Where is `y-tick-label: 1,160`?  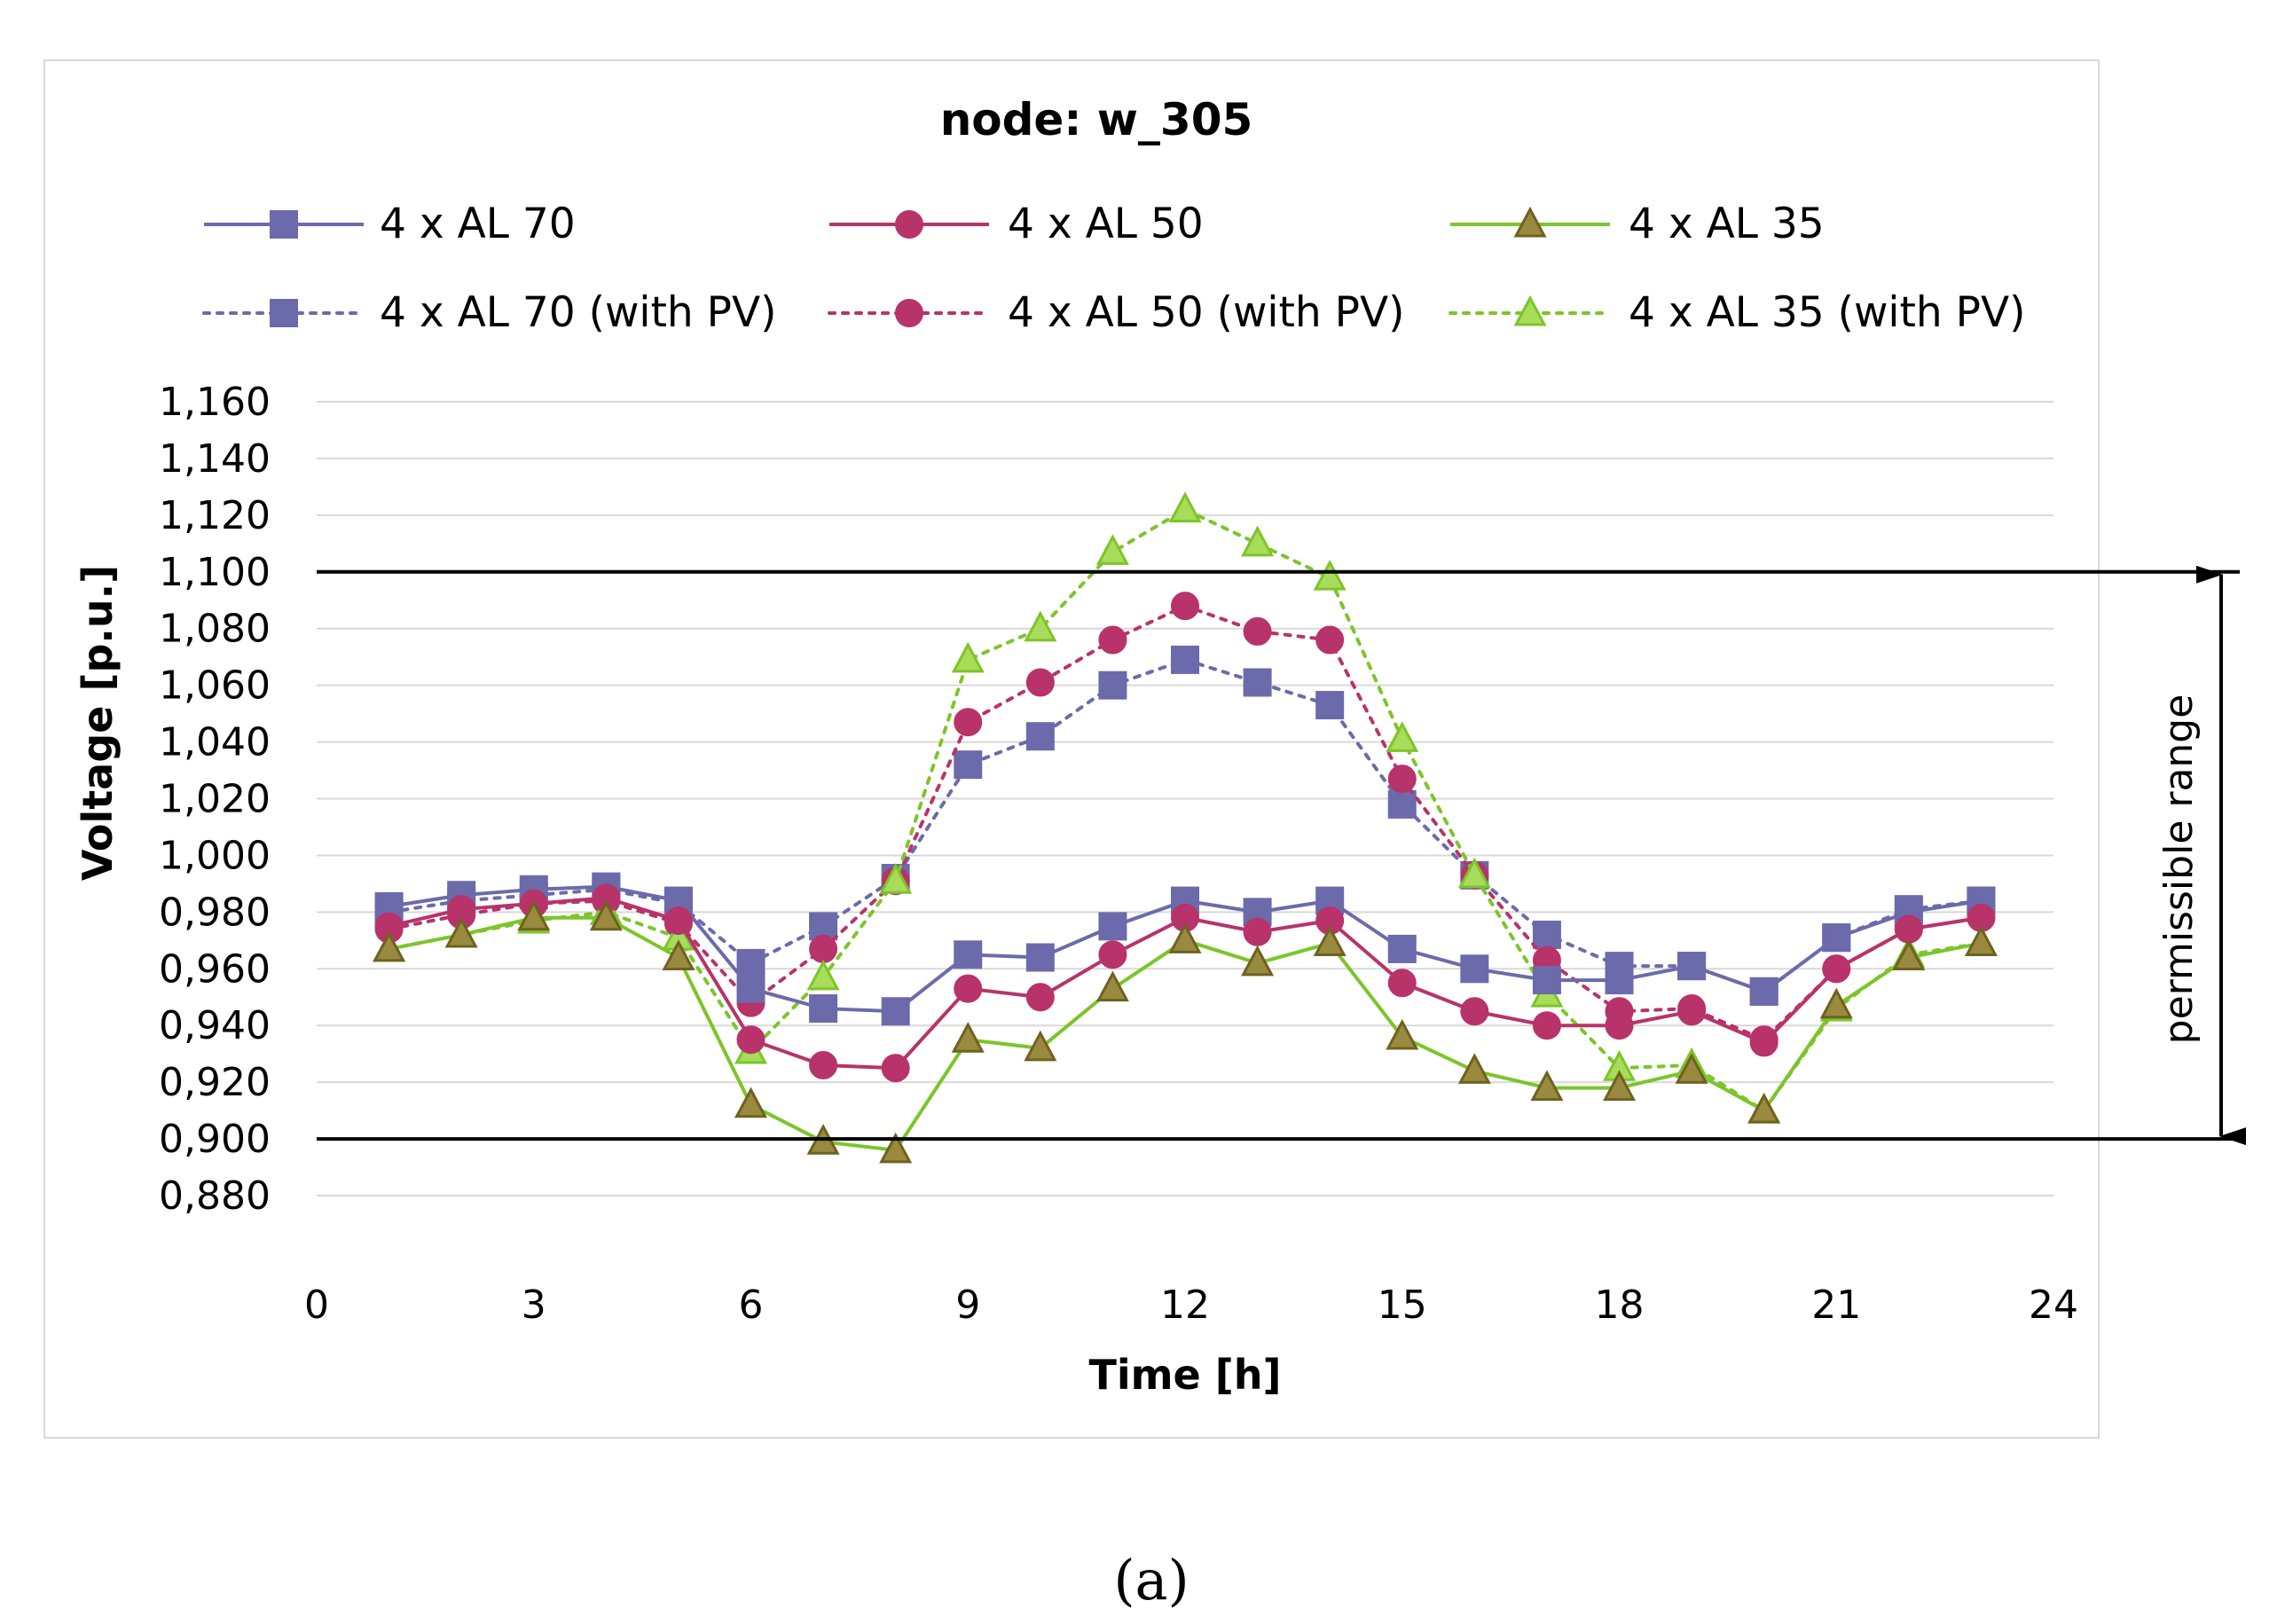
y-tick-label: 1,160 is located at coordinates (215, 402).